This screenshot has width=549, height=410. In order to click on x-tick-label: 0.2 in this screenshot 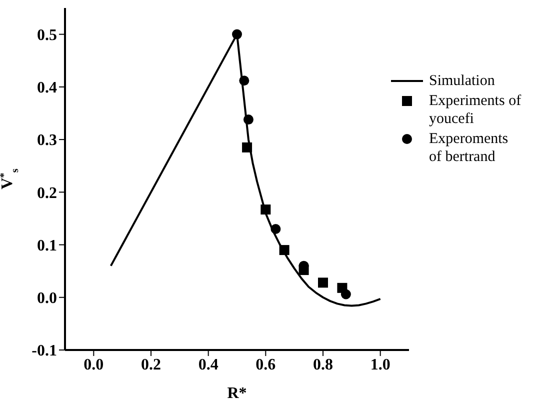, I will do `click(151, 365)`.